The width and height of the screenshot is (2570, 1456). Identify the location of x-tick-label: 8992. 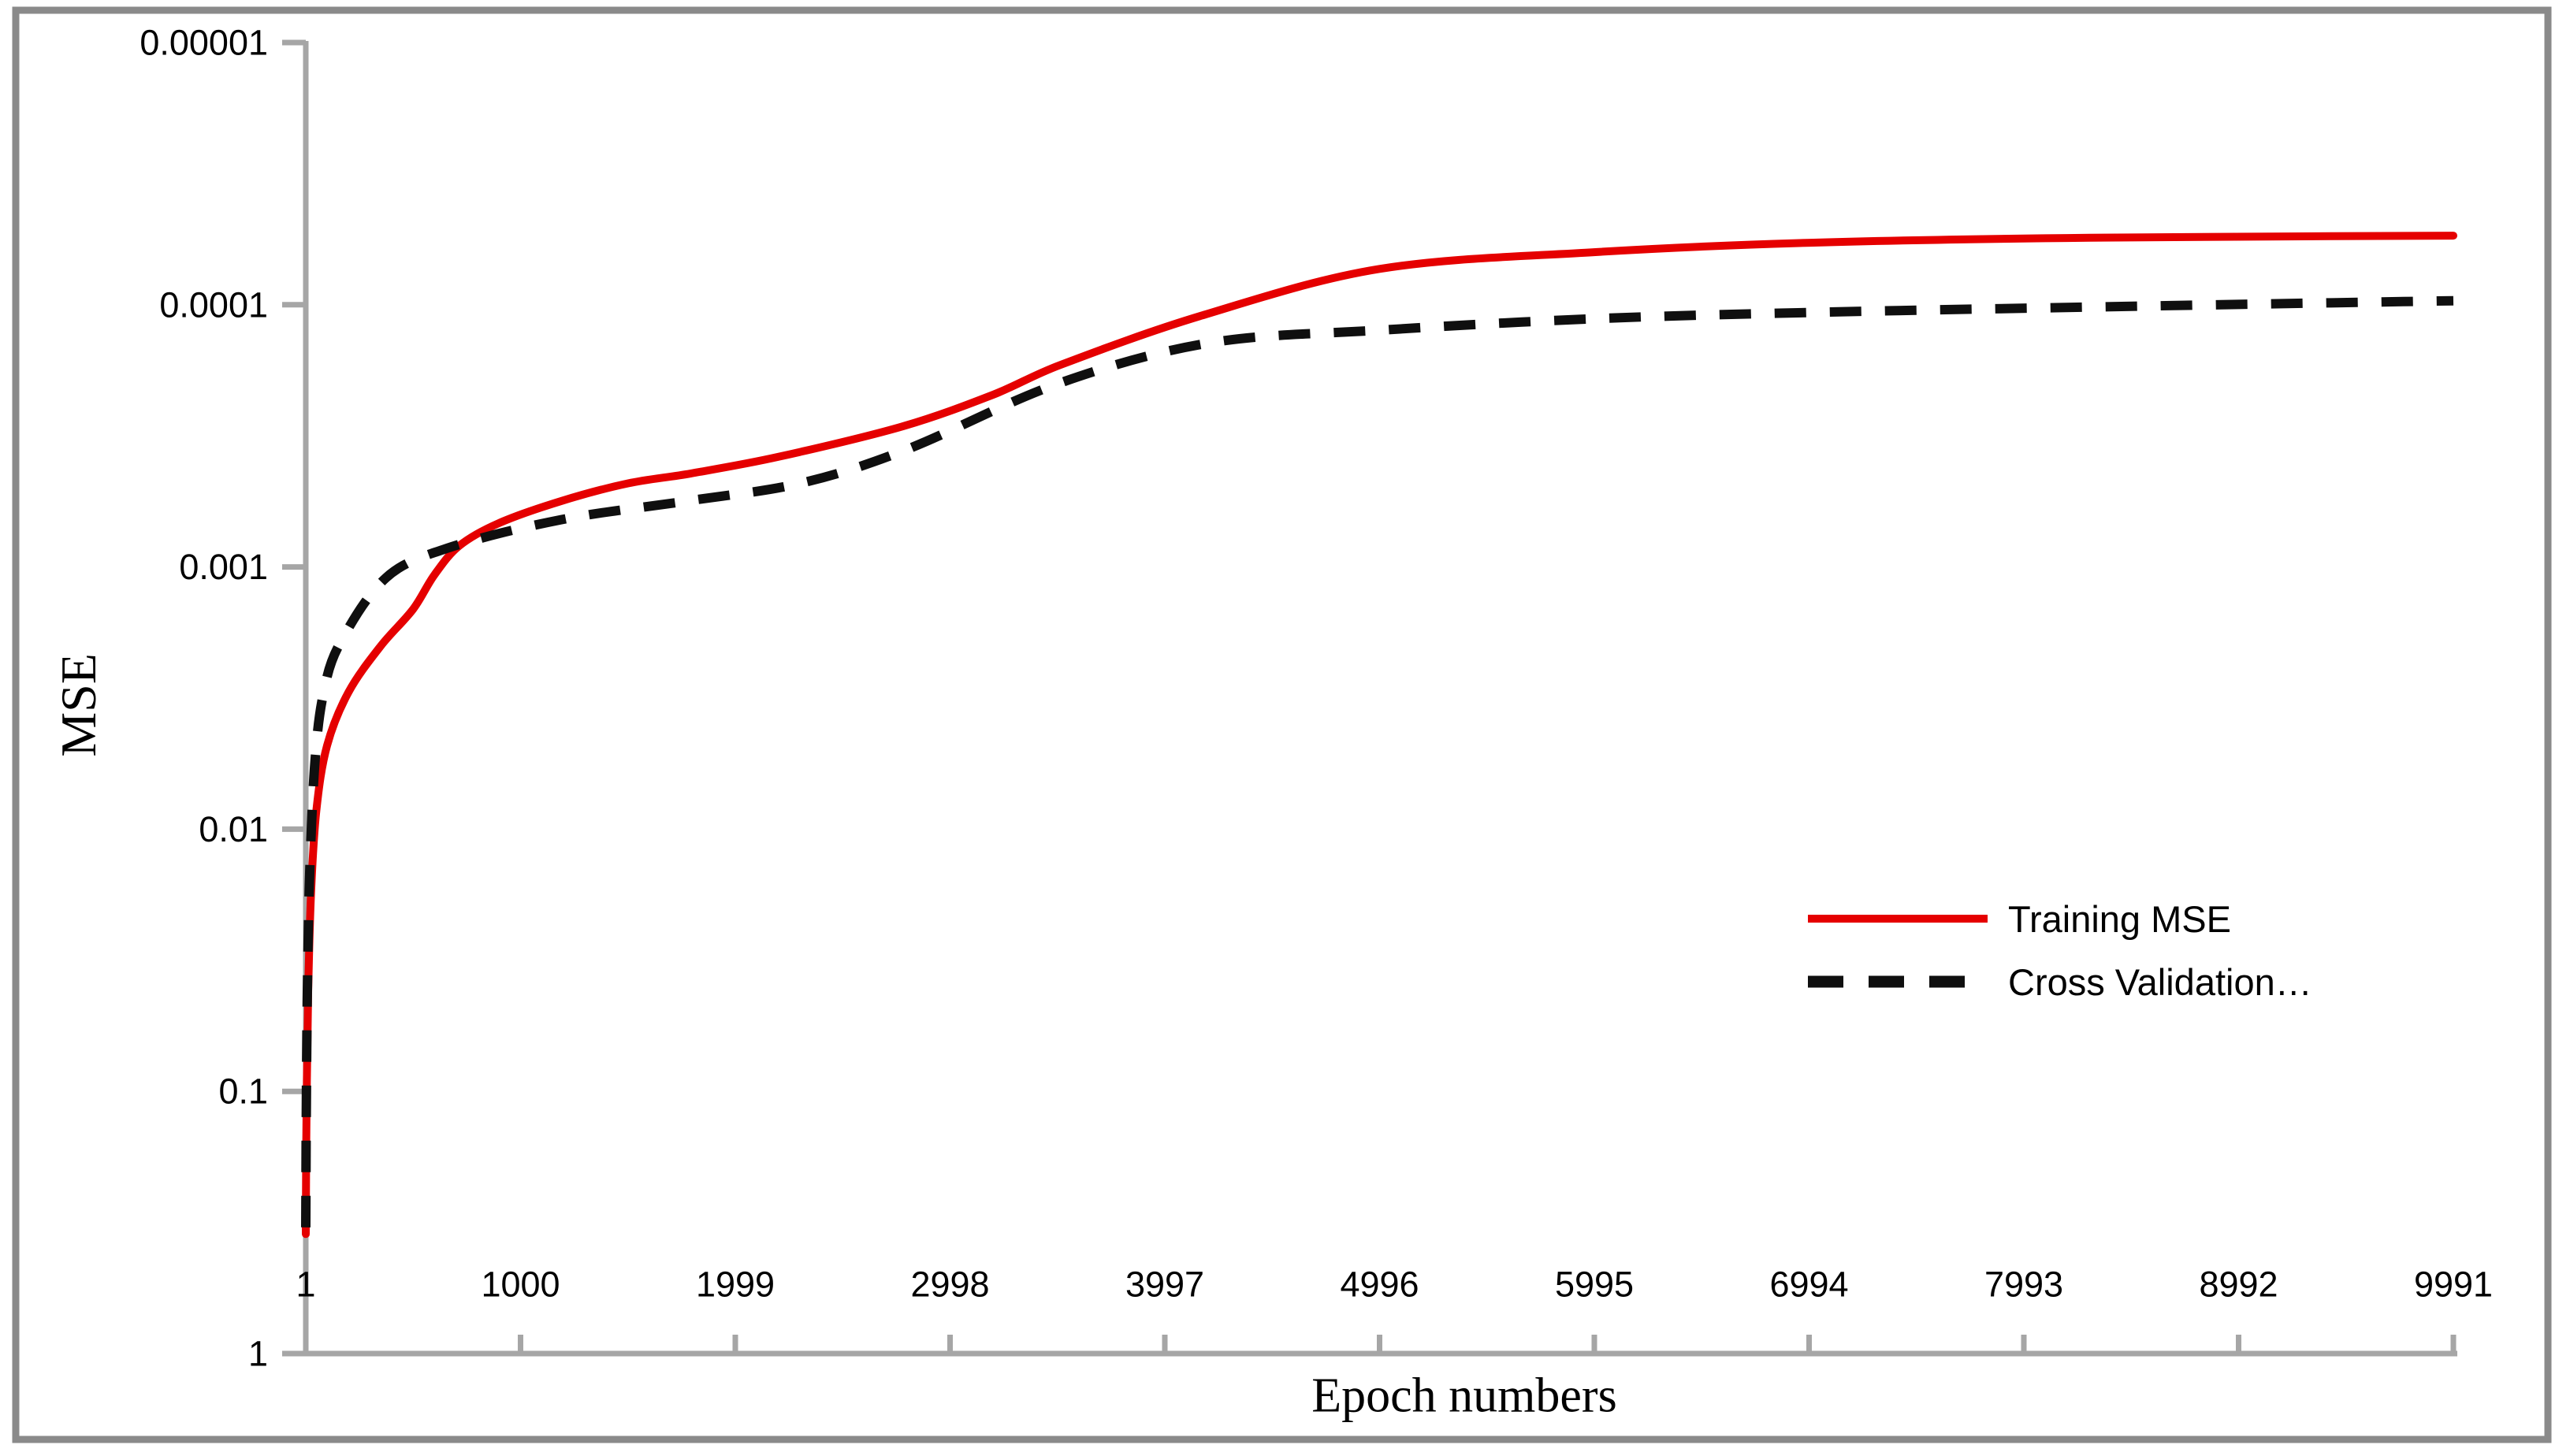
(2238, 1285).